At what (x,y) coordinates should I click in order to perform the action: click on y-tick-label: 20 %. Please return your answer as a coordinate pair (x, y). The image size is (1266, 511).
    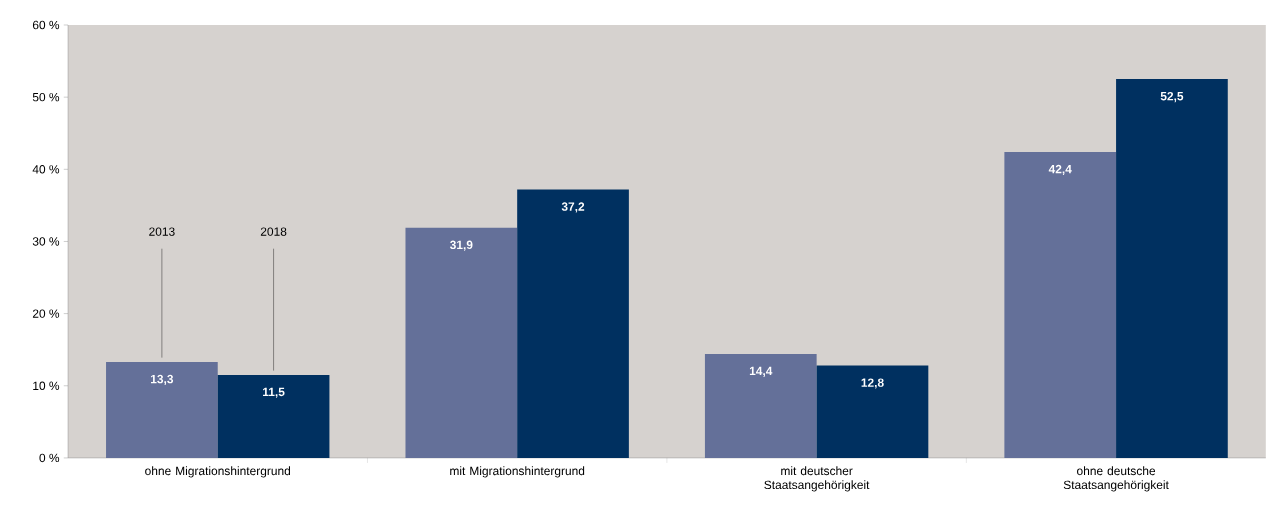
    Looking at the image, I should click on (46, 313).